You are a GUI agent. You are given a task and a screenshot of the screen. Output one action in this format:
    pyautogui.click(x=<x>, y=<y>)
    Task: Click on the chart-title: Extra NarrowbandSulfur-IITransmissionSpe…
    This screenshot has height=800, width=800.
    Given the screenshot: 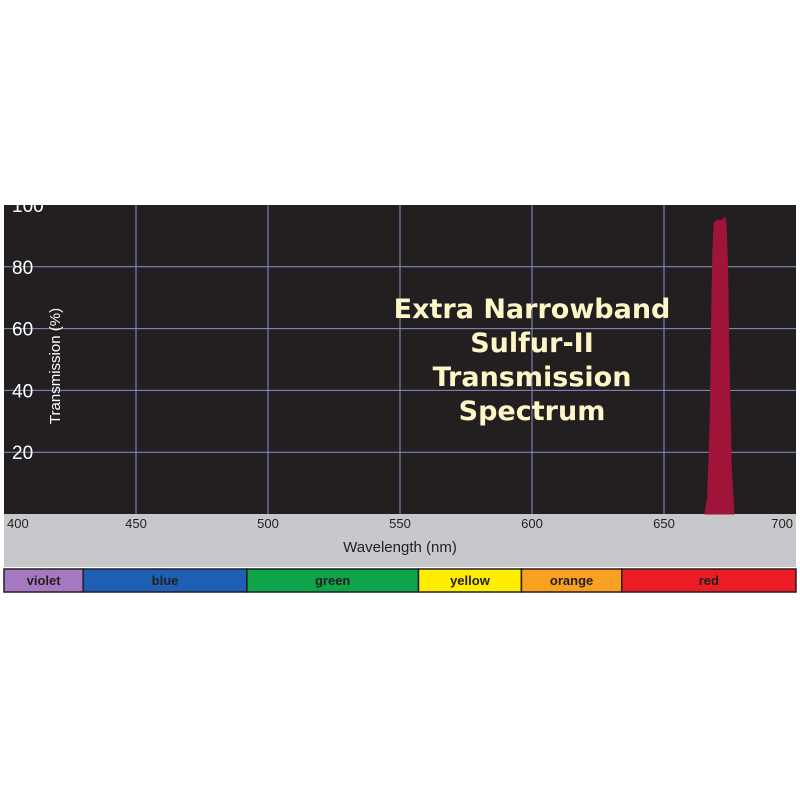 What is the action you would take?
    pyautogui.click(x=532, y=360)
    